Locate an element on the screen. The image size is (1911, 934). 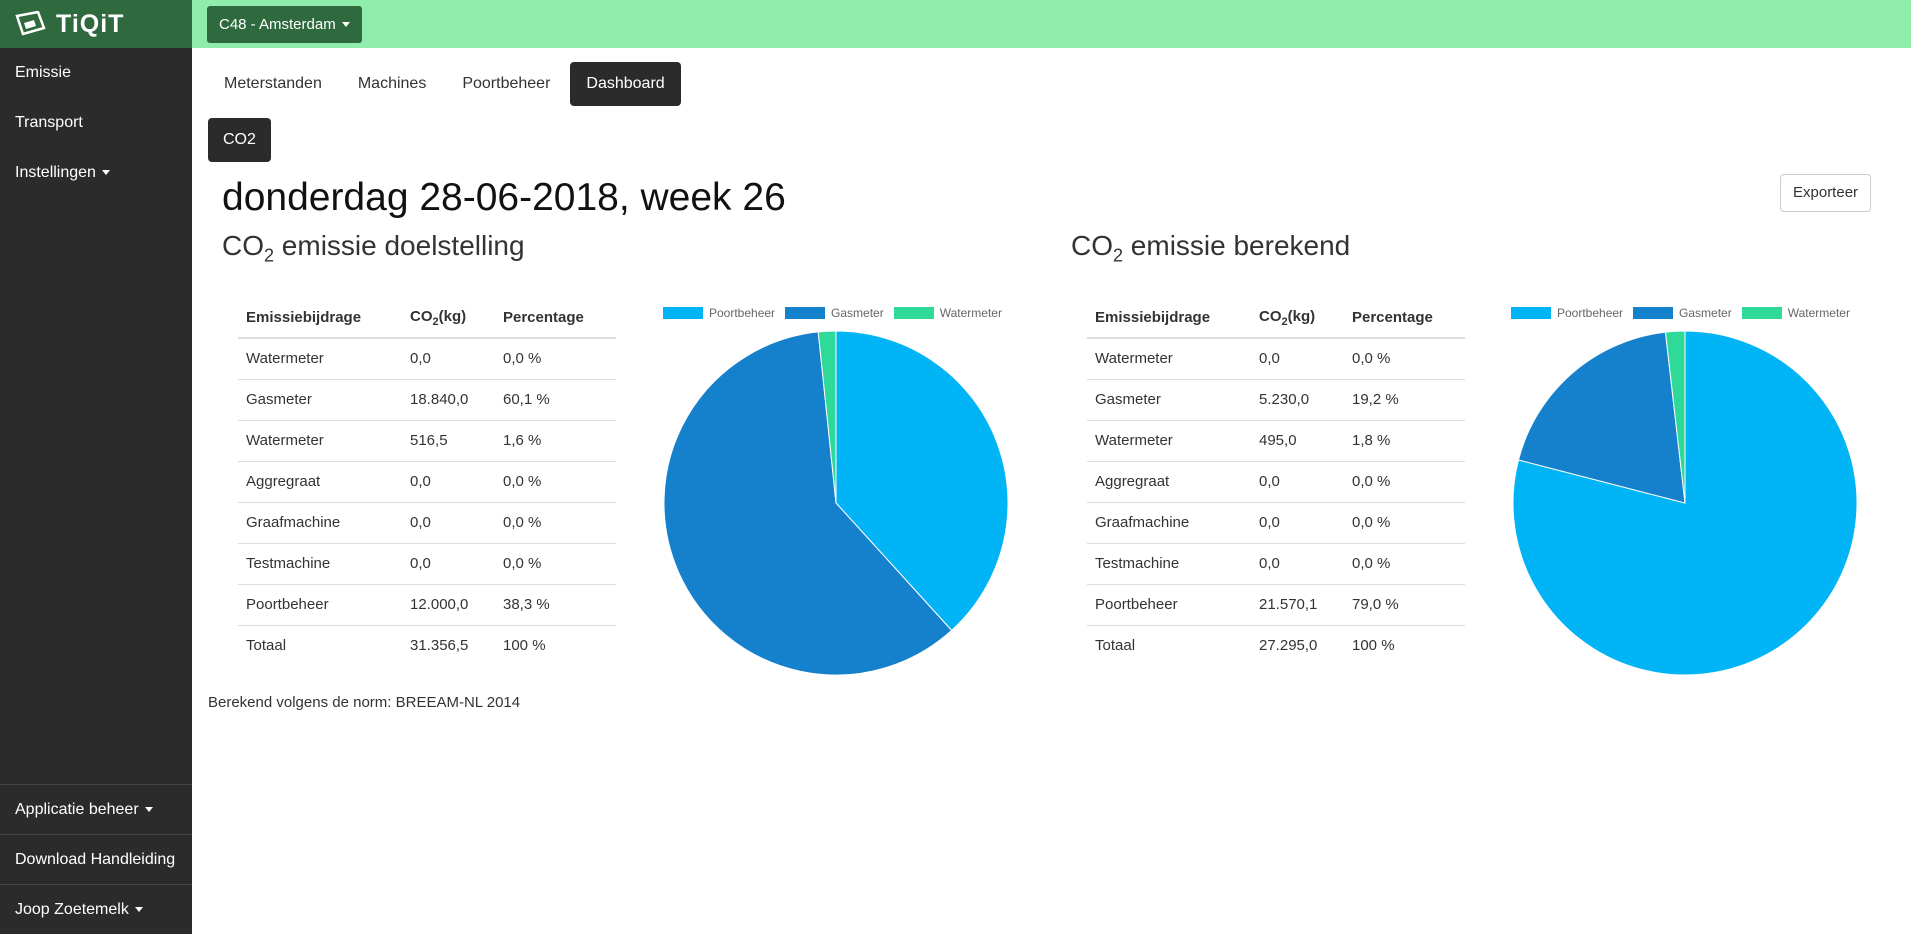
location-dropdown: C48 - Amsterdam is located at coordinates (284, 24).